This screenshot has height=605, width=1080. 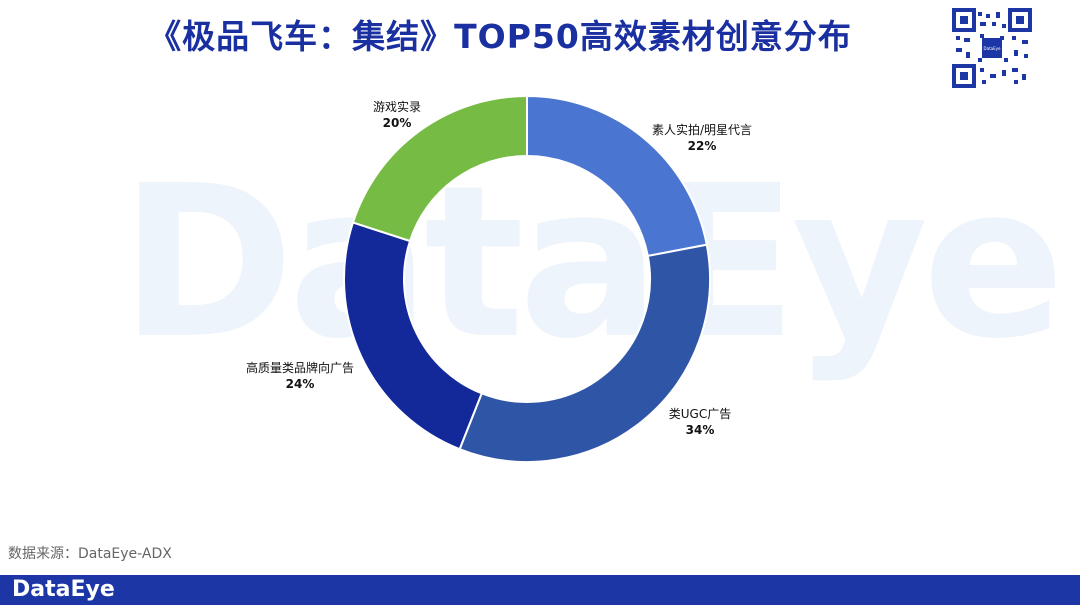 I want to click on svg-text: DataEye, so click(x=992, y=48).